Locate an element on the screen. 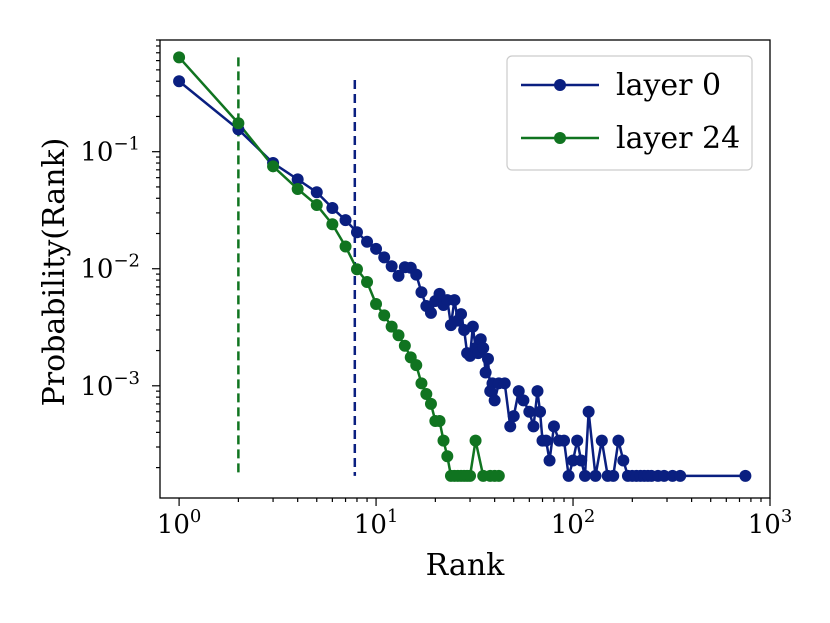  y-axis-ticks: 10⁻¹ 10⁻² 10⁻³ is located at coordinates (120, 254).